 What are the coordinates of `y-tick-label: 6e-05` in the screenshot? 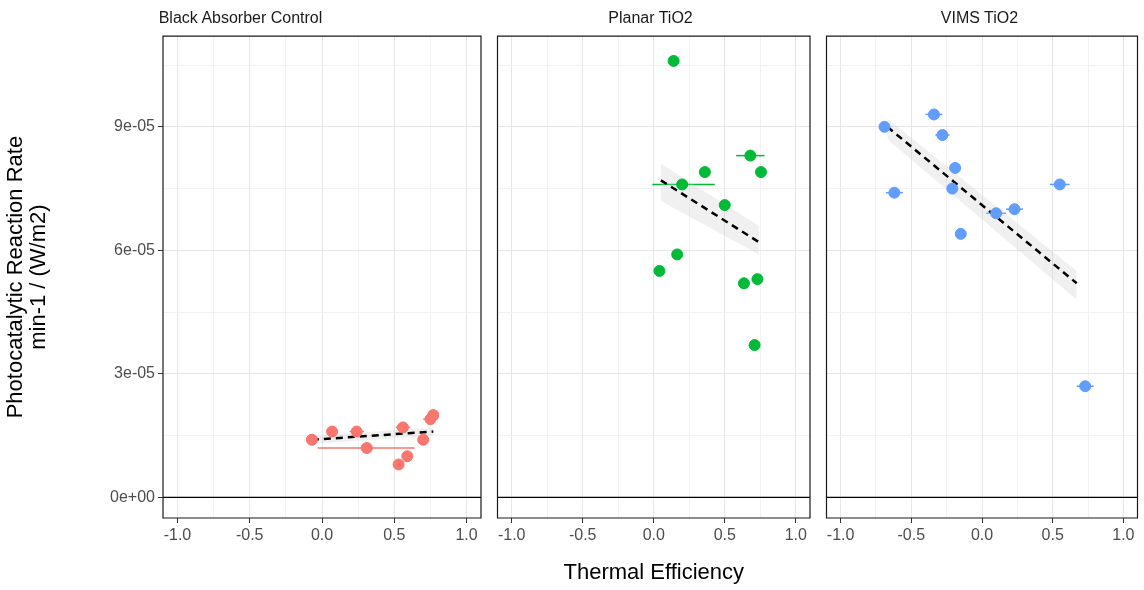 It's located at (135, 249).